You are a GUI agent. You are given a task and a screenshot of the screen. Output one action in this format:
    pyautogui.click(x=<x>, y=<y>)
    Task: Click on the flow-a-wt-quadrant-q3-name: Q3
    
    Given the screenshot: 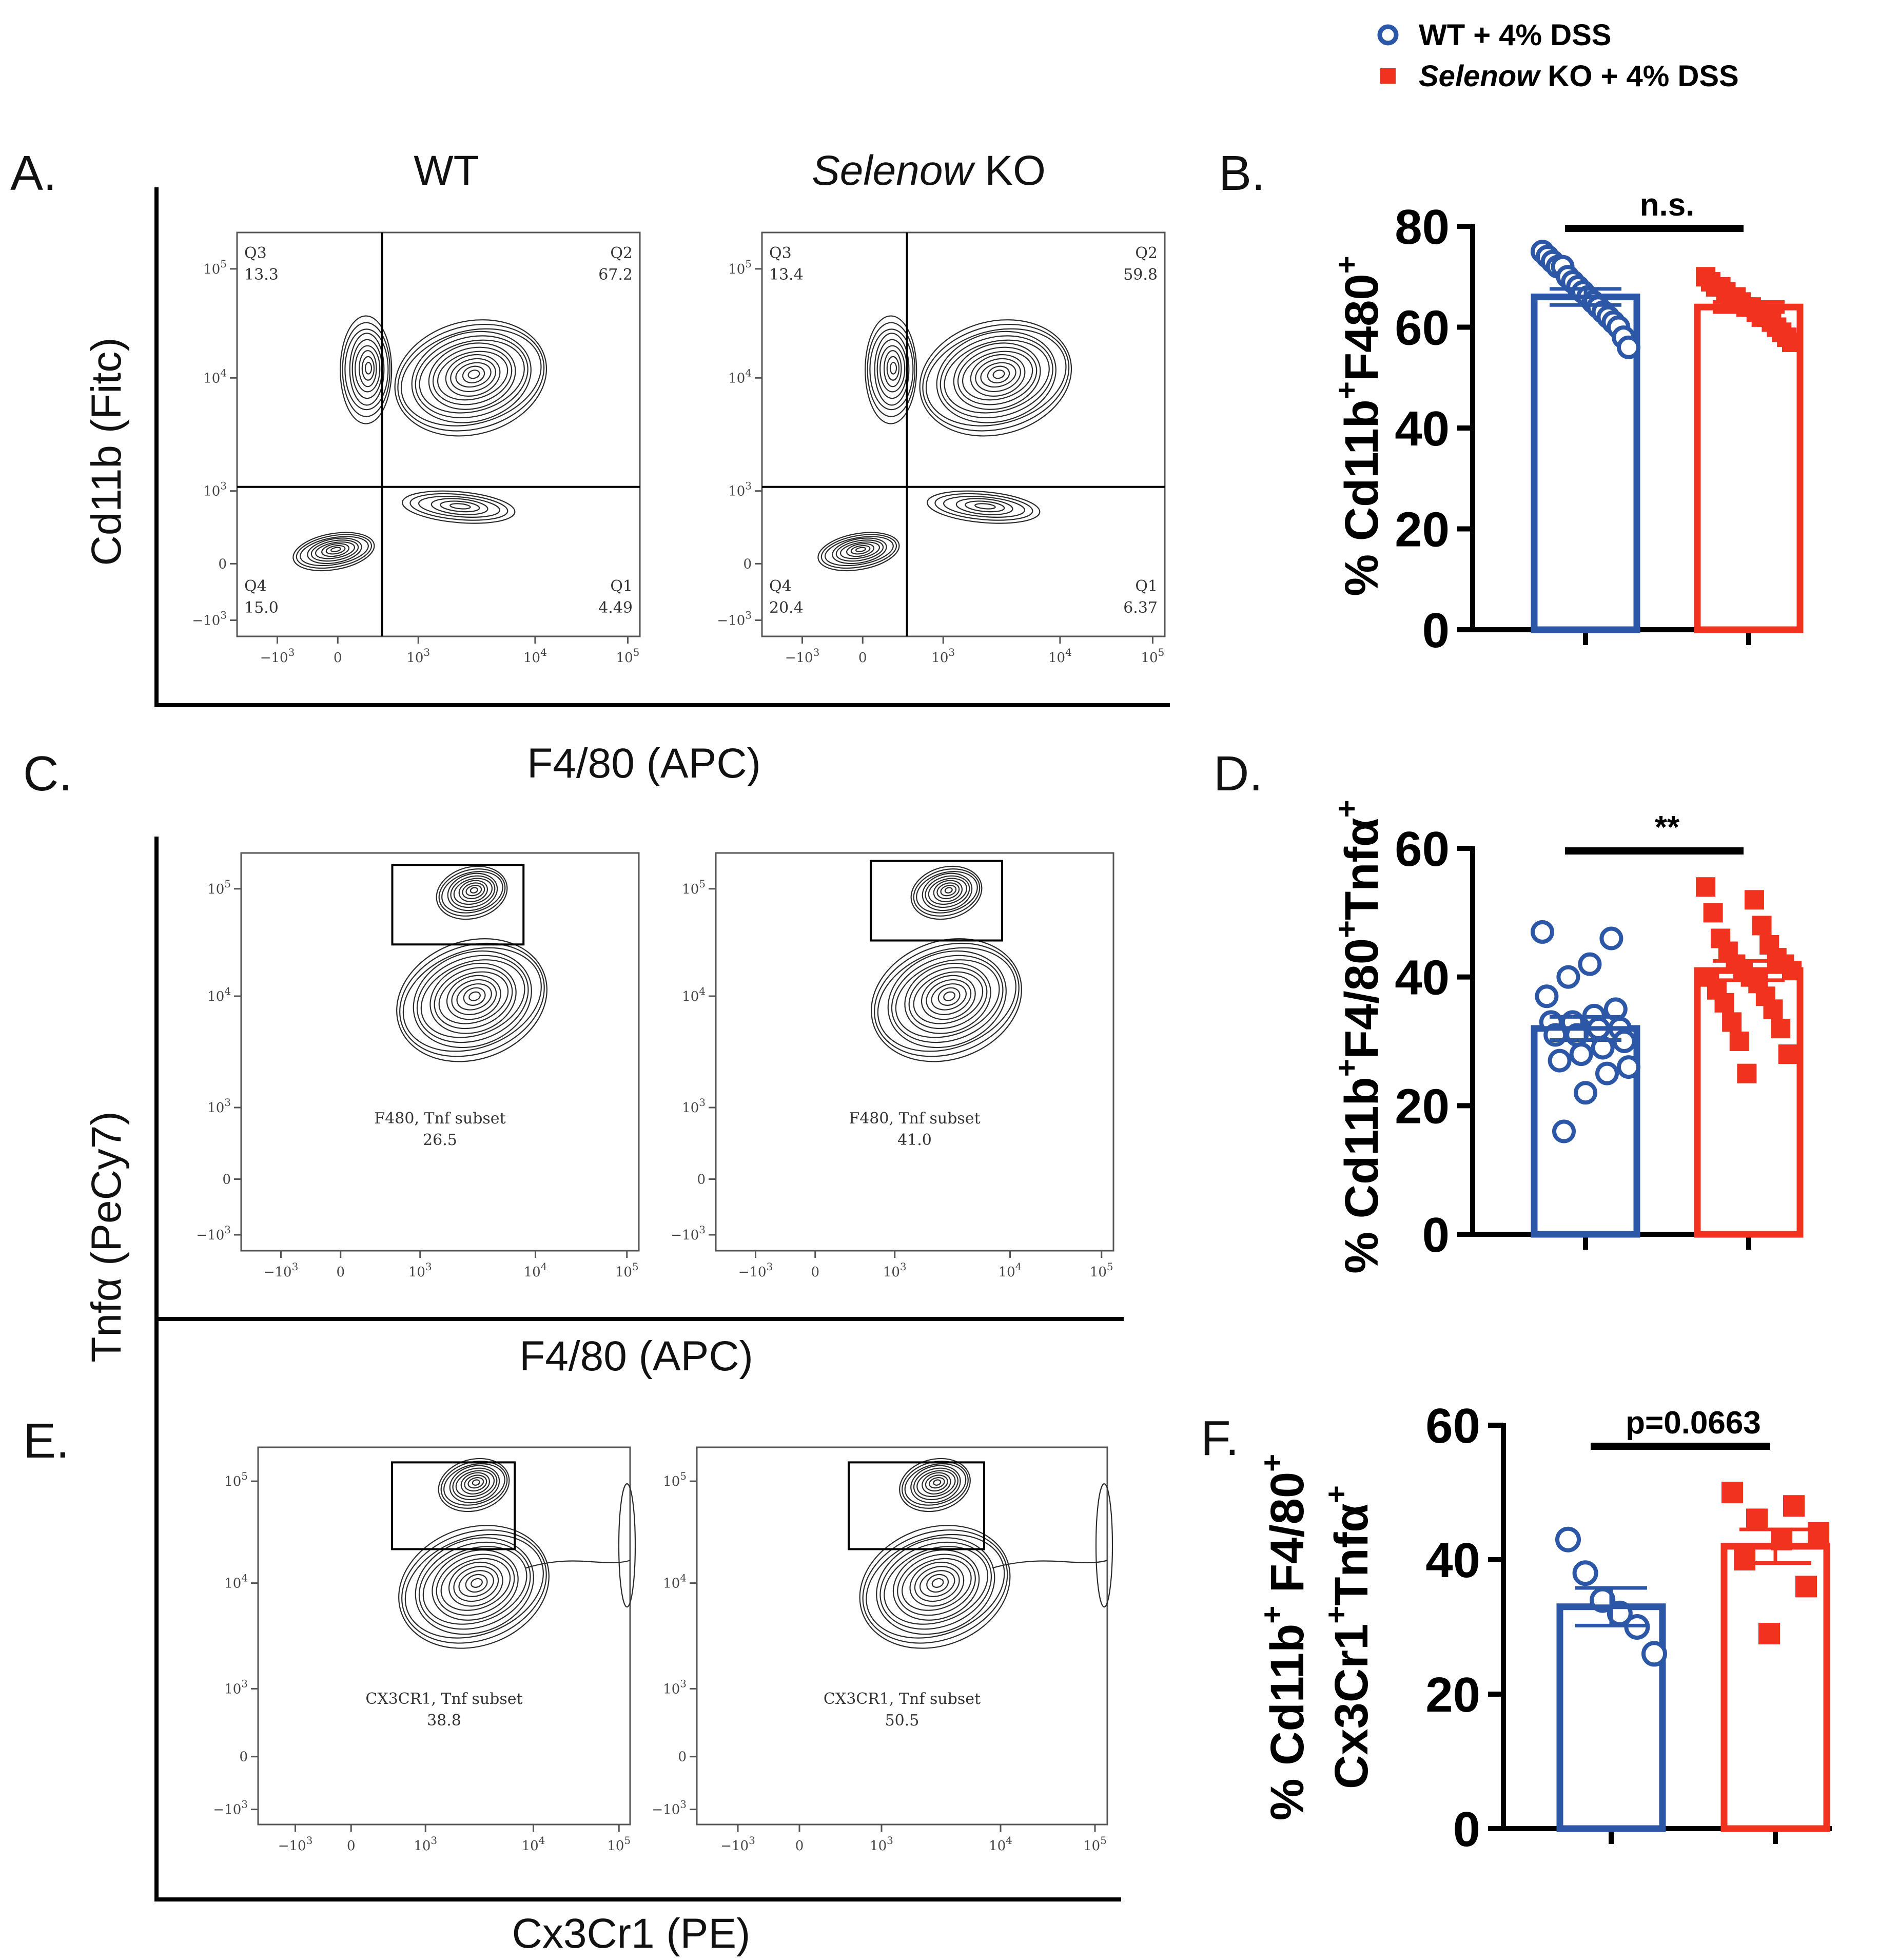 What is the action you would take?
    pyautogui.click(x=256, y=253)
    